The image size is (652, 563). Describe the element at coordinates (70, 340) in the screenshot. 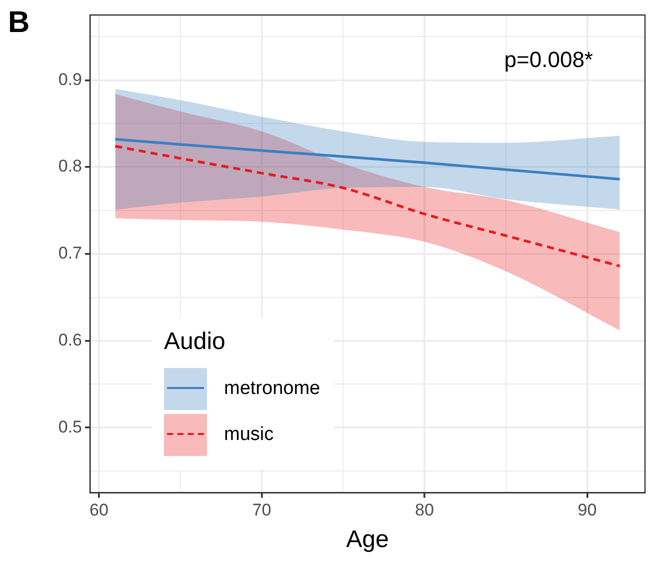

I see `y-tick-label: 0.6` at that location.